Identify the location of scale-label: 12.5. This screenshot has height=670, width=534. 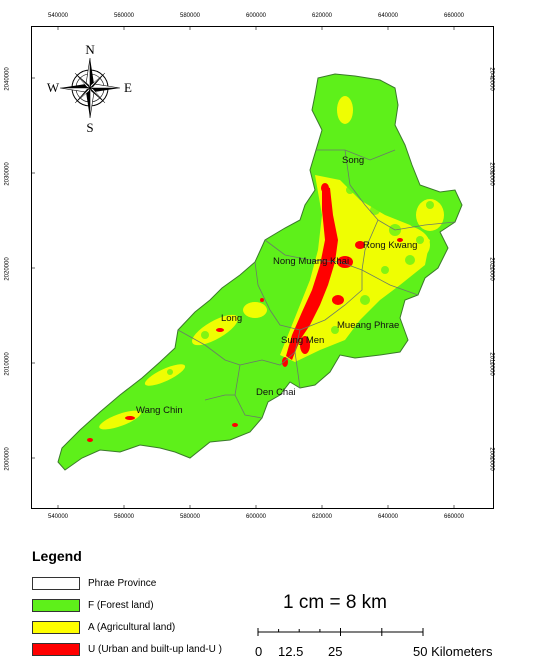
(290, 651).